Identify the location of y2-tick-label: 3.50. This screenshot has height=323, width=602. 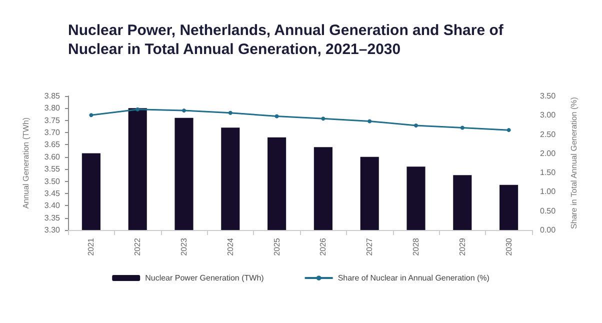
(548, 96).